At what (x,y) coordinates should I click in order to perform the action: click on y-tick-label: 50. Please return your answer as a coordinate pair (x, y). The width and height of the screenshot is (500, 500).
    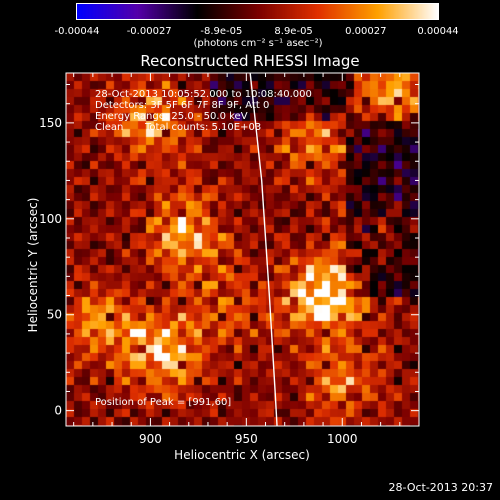
    Looking at the image, I should click on (54, 315).